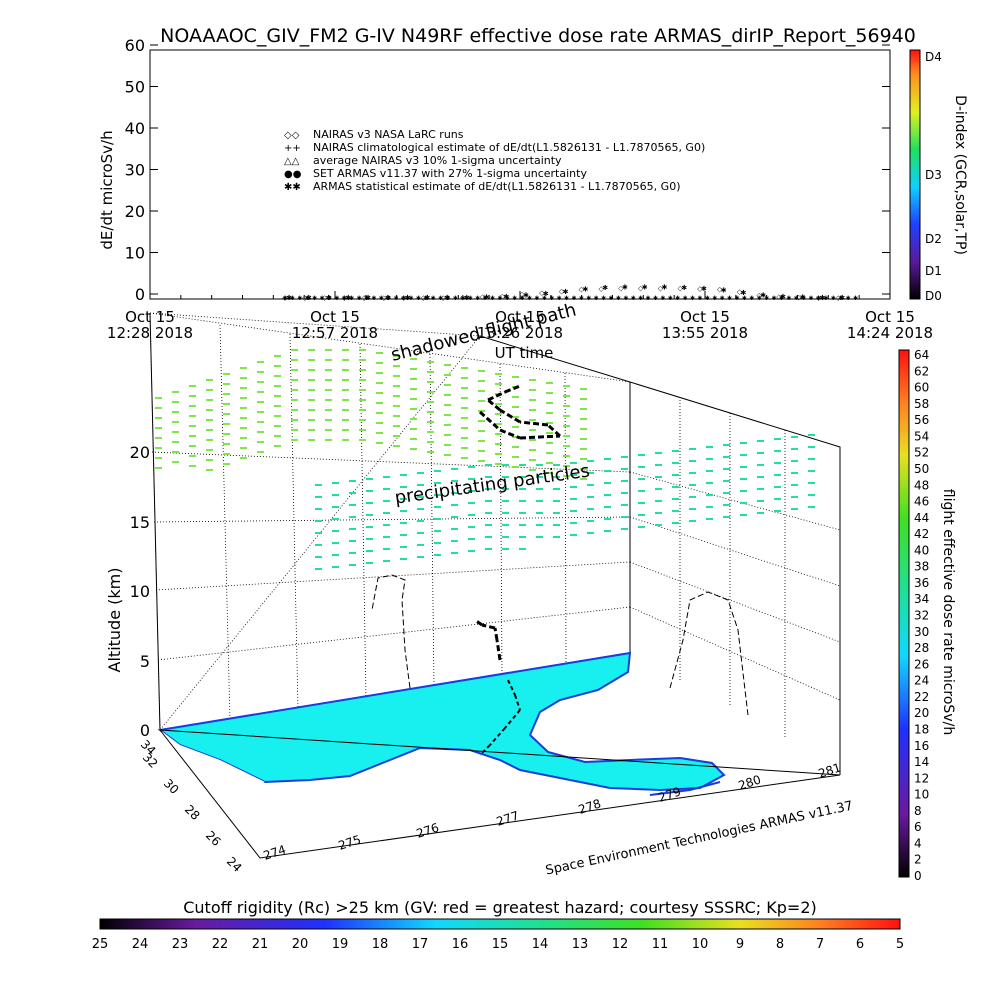 The height and width of the screenshot is (1000, 1000). What do you see at coordinates (921, 795) in the screenshot?
I see `dose-rate-tick-label: 10` at bounding box center [921, 795].